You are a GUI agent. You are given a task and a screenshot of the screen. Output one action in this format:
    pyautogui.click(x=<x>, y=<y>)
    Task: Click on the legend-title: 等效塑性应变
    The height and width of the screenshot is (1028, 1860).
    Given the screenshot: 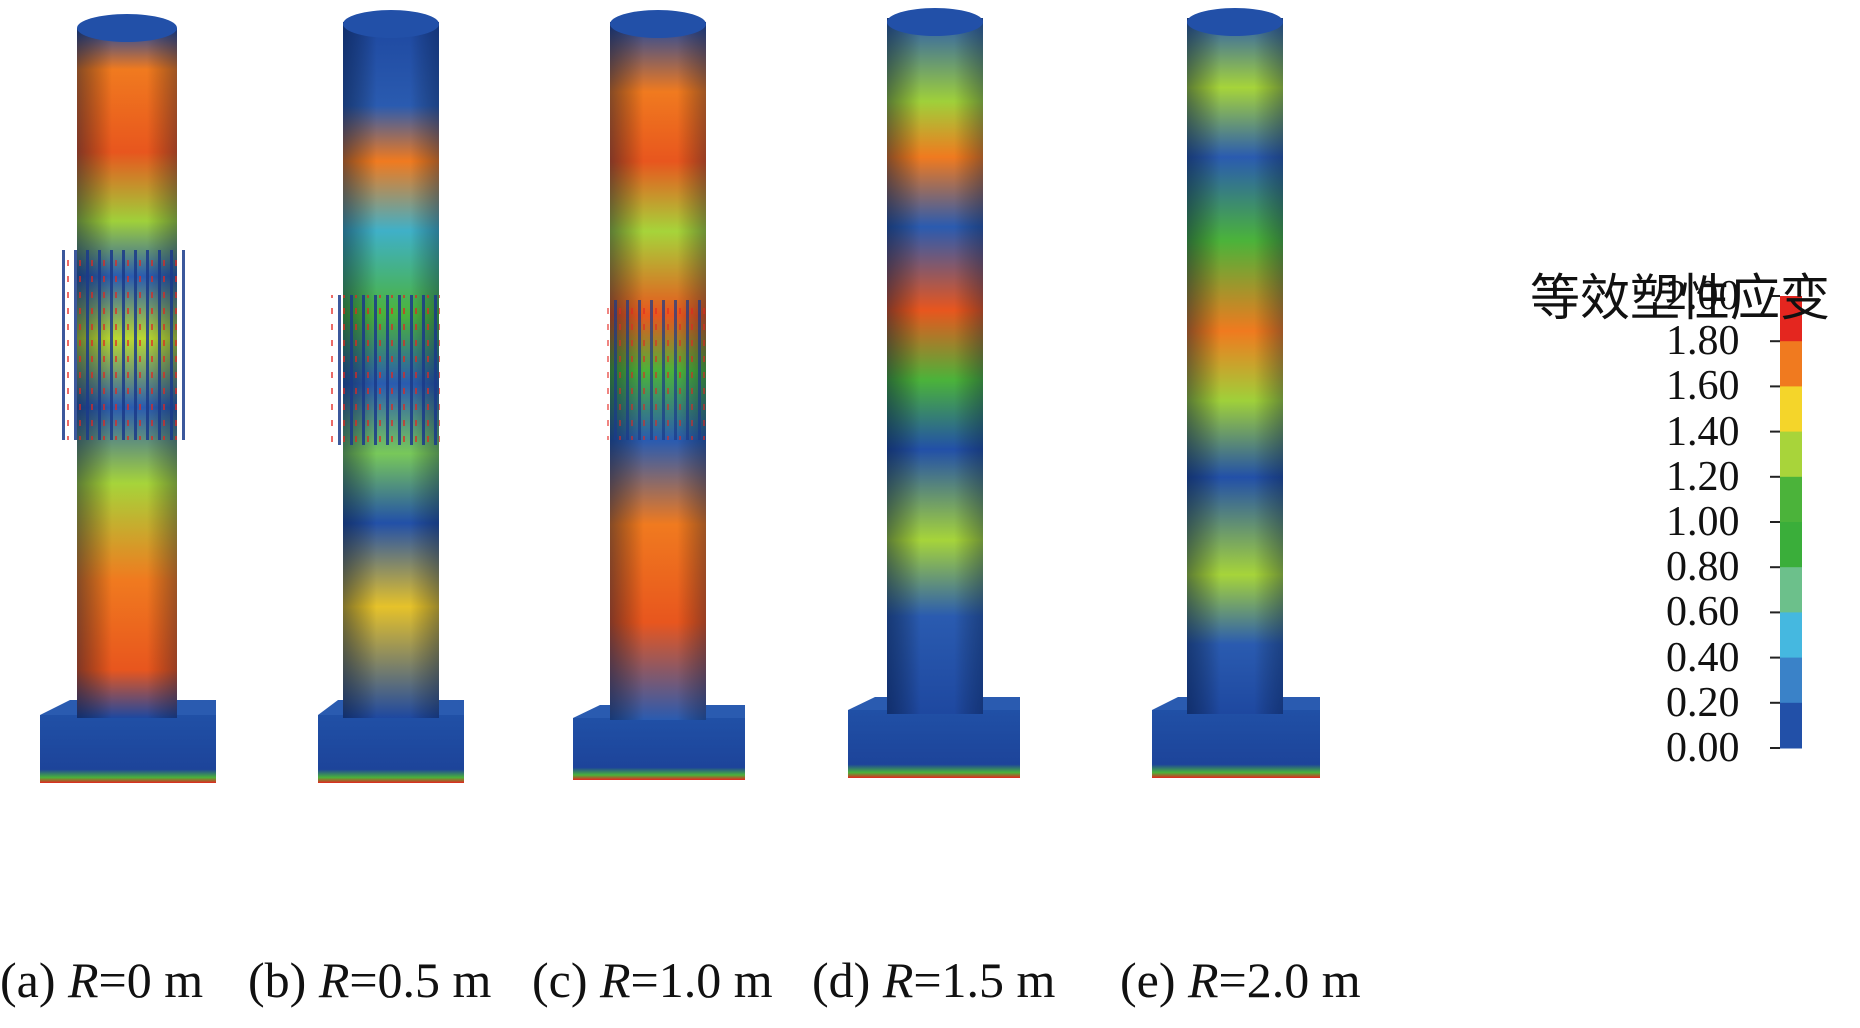 What is the action you would take?
    pyautogui.click(x=1680, y=298)
    